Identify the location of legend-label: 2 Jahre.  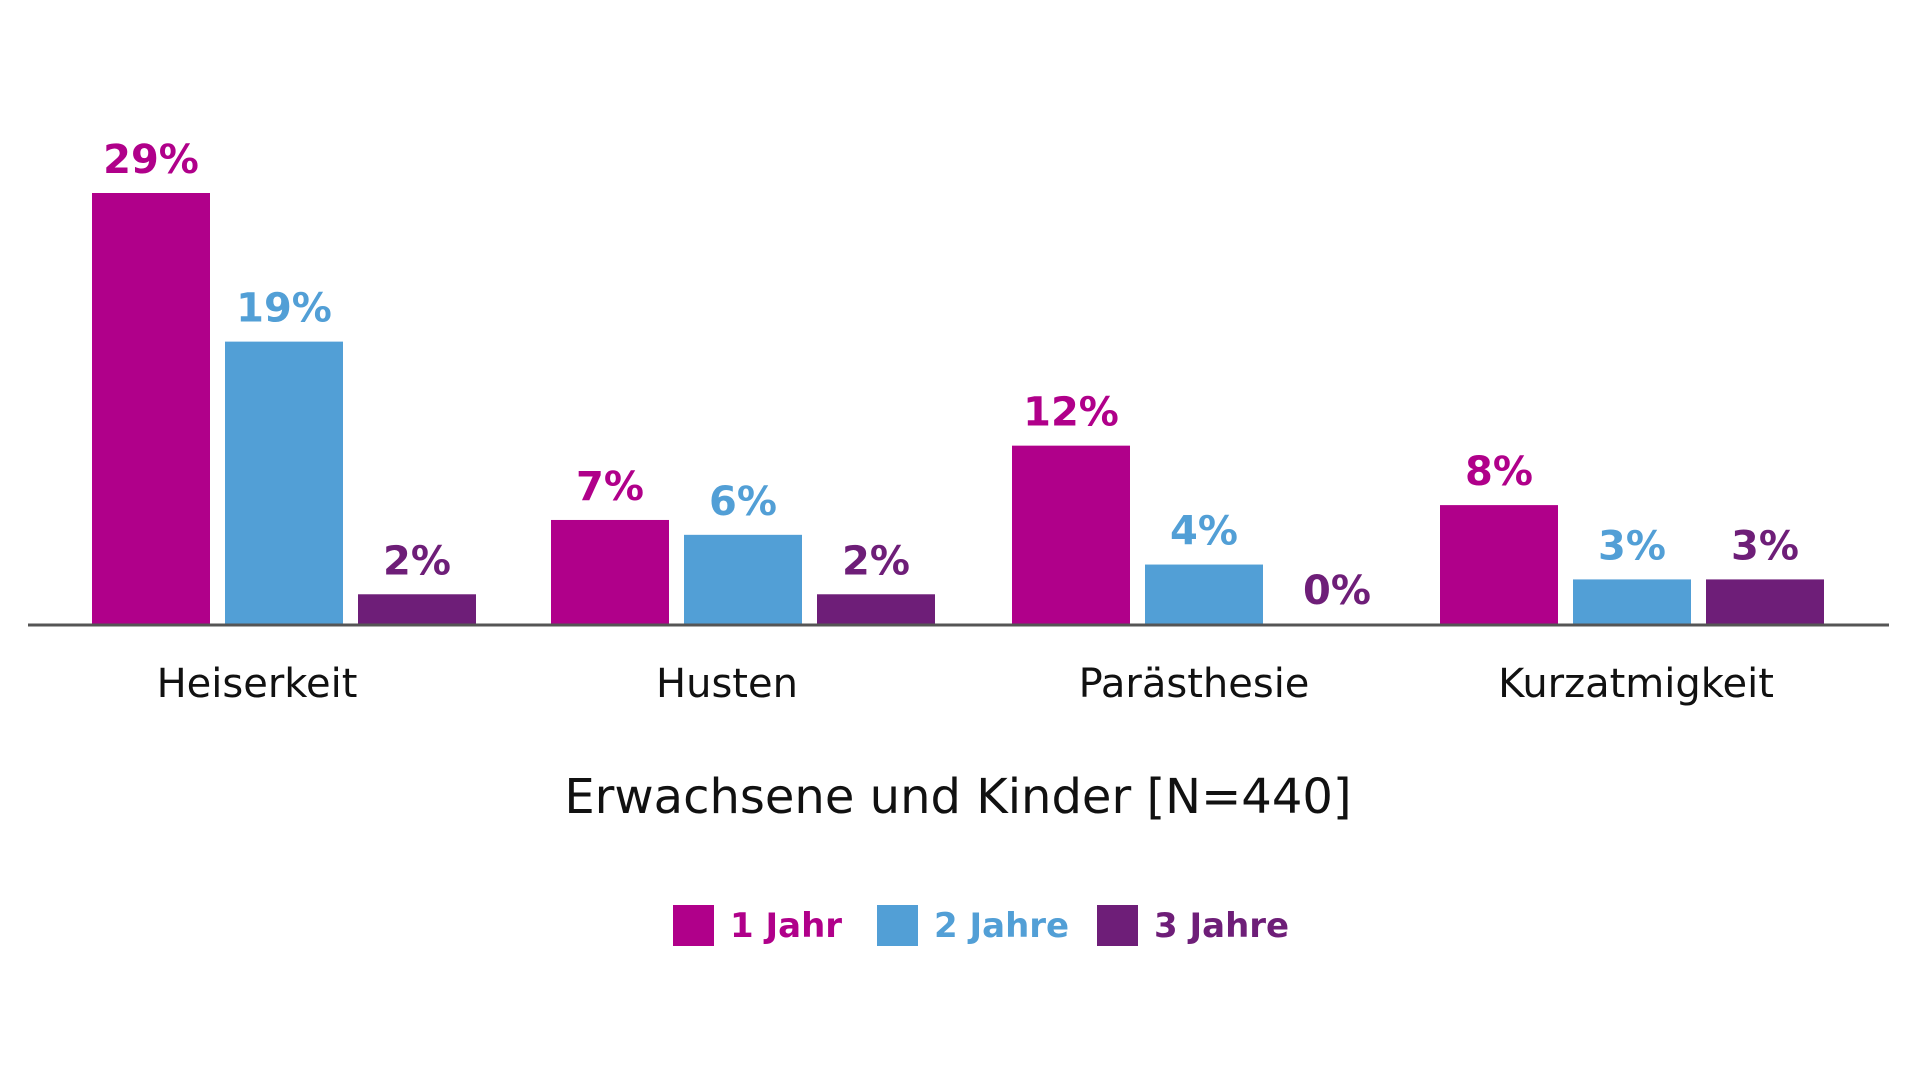
(1001, 926).